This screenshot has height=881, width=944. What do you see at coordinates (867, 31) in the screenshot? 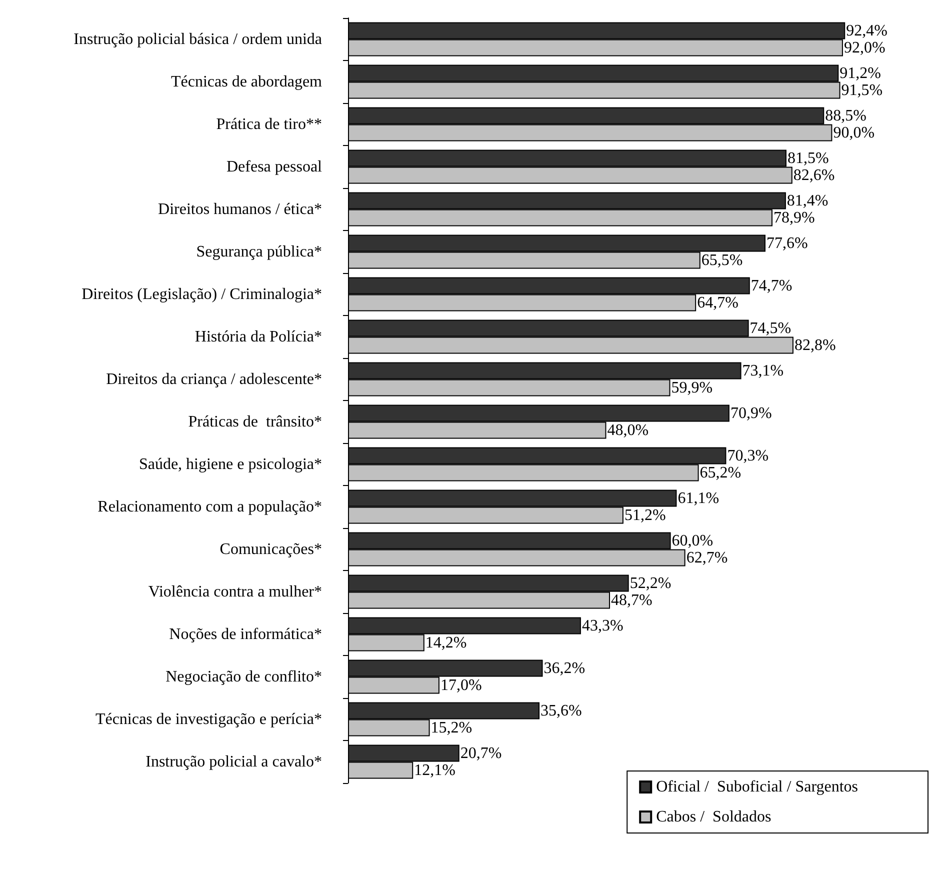
I see `data-label: 92,4%` at bounding box center [867, 31].